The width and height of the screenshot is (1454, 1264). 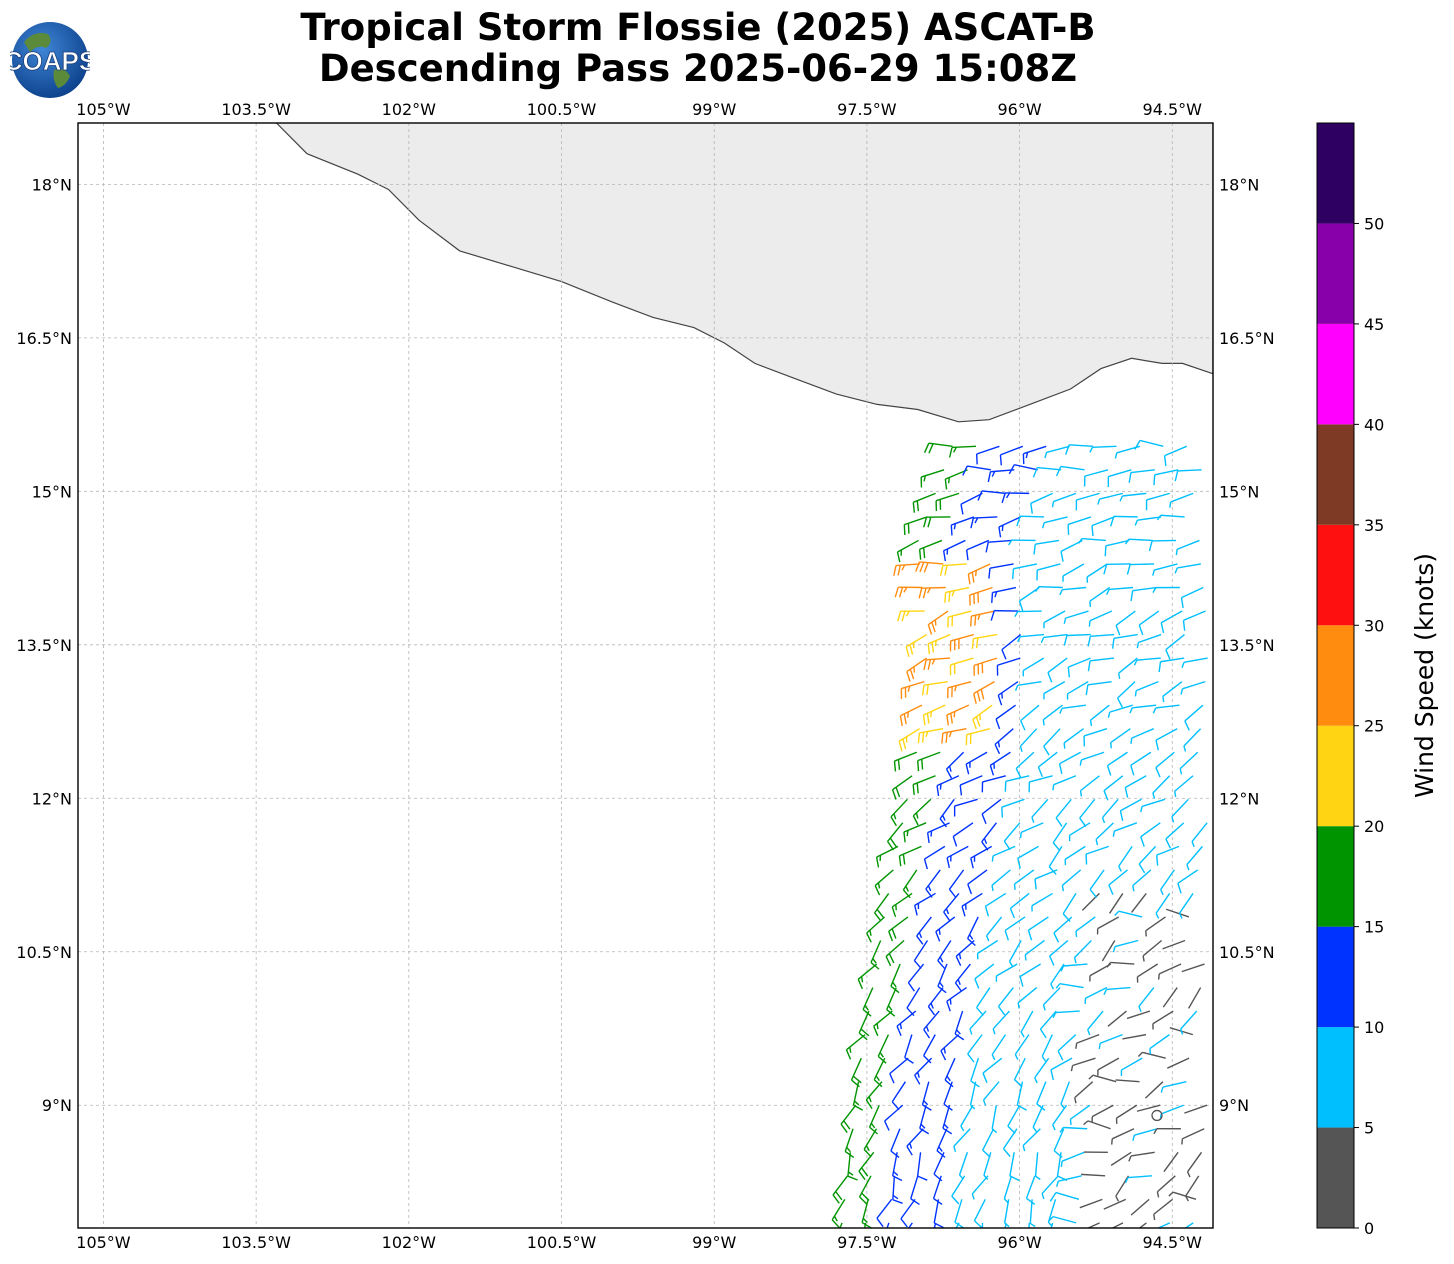 I want to click on y-tick-label-left: 12°N, so click(x=52, y=798).